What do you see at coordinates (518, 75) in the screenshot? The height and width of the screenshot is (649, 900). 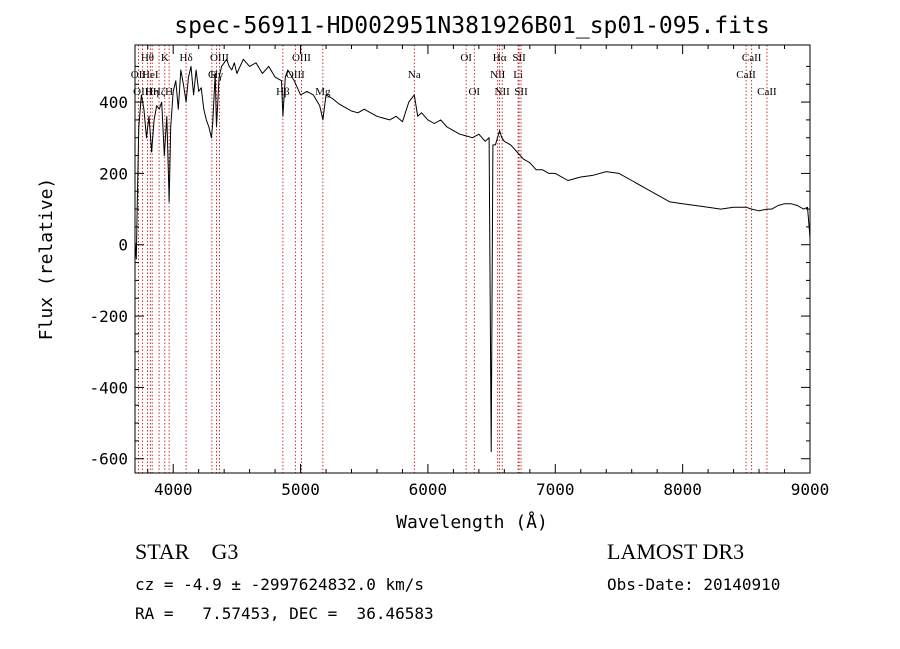 I see `spectral-line-label: Li` at bounding box center [518, 75].